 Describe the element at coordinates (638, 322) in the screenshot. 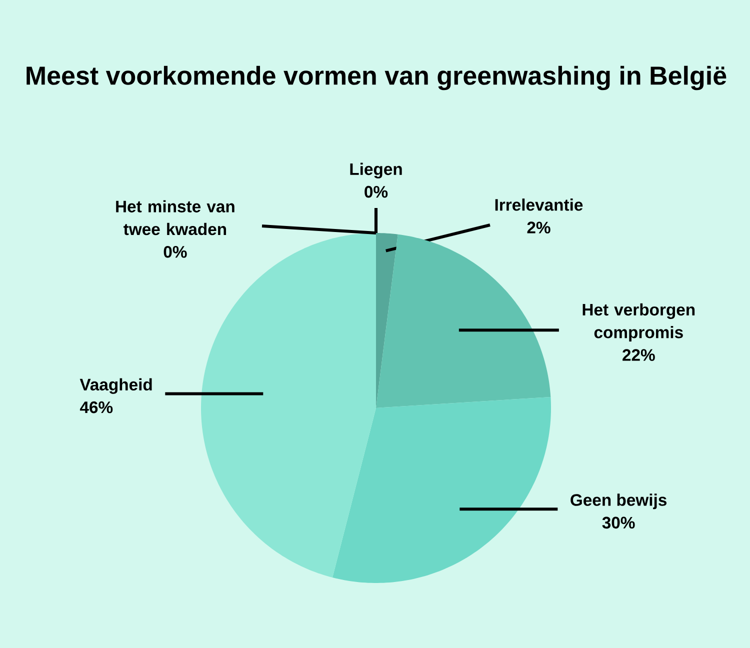

I see `slice-label: Het verborgen compromis` at that location.